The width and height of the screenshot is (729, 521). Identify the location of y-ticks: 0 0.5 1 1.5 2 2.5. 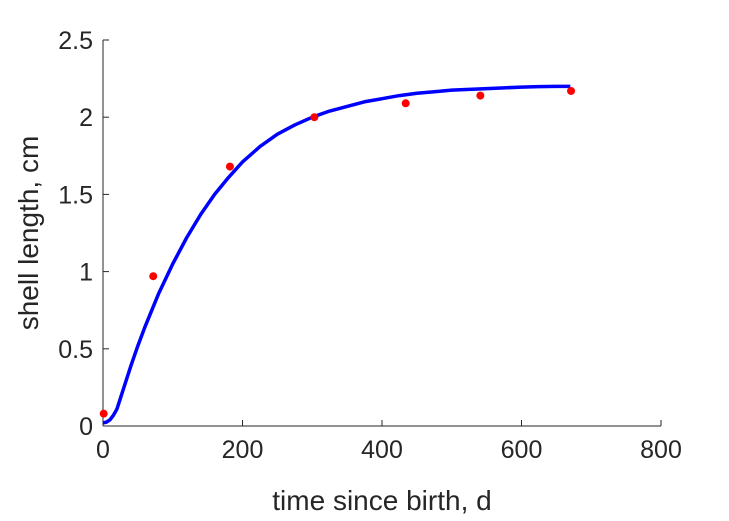
(83, 234).